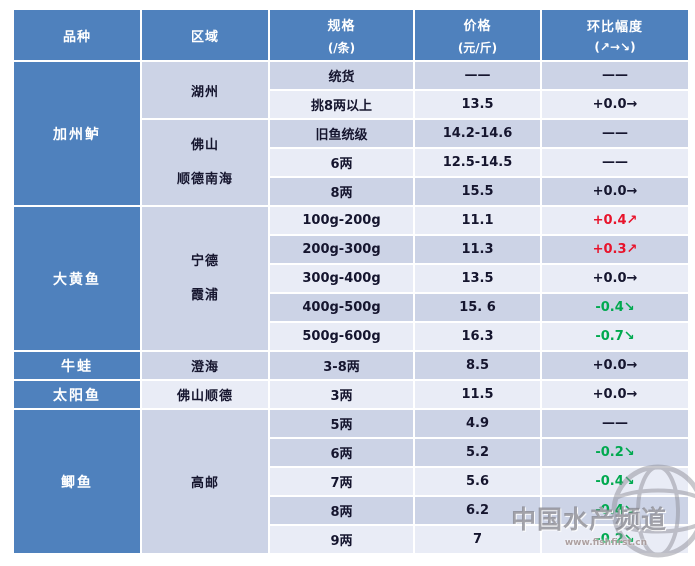 This screenshot has width=695, height=566. I want to click on table-row: 牛蛙 澄海 3-8两 8.5 +0.0→, so click(351, 365).